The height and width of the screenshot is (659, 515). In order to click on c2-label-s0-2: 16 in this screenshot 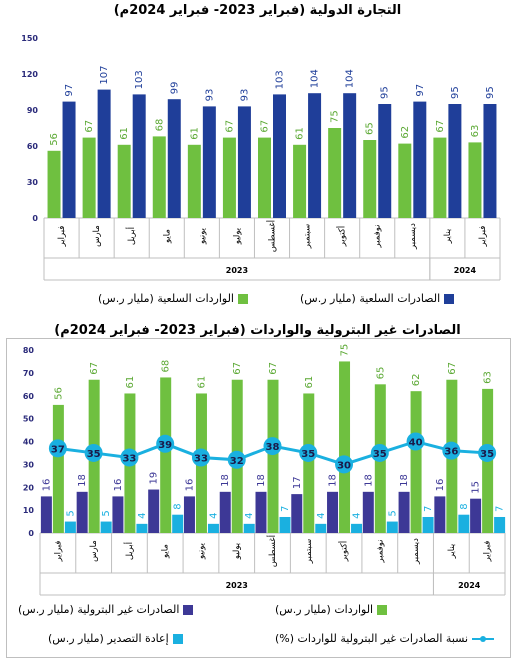, I will do `click(118, 485)`.